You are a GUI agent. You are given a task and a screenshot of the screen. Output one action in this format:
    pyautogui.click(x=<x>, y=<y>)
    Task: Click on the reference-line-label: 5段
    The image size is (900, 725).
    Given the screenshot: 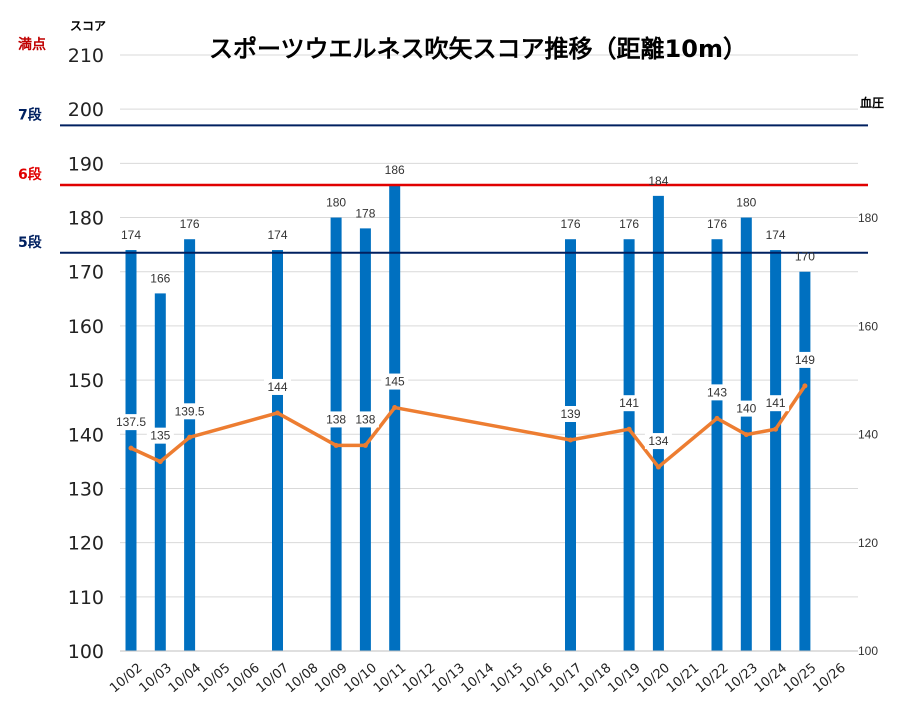 What is the action you would take?
    pyautogui.click(x=30, y=242)
    